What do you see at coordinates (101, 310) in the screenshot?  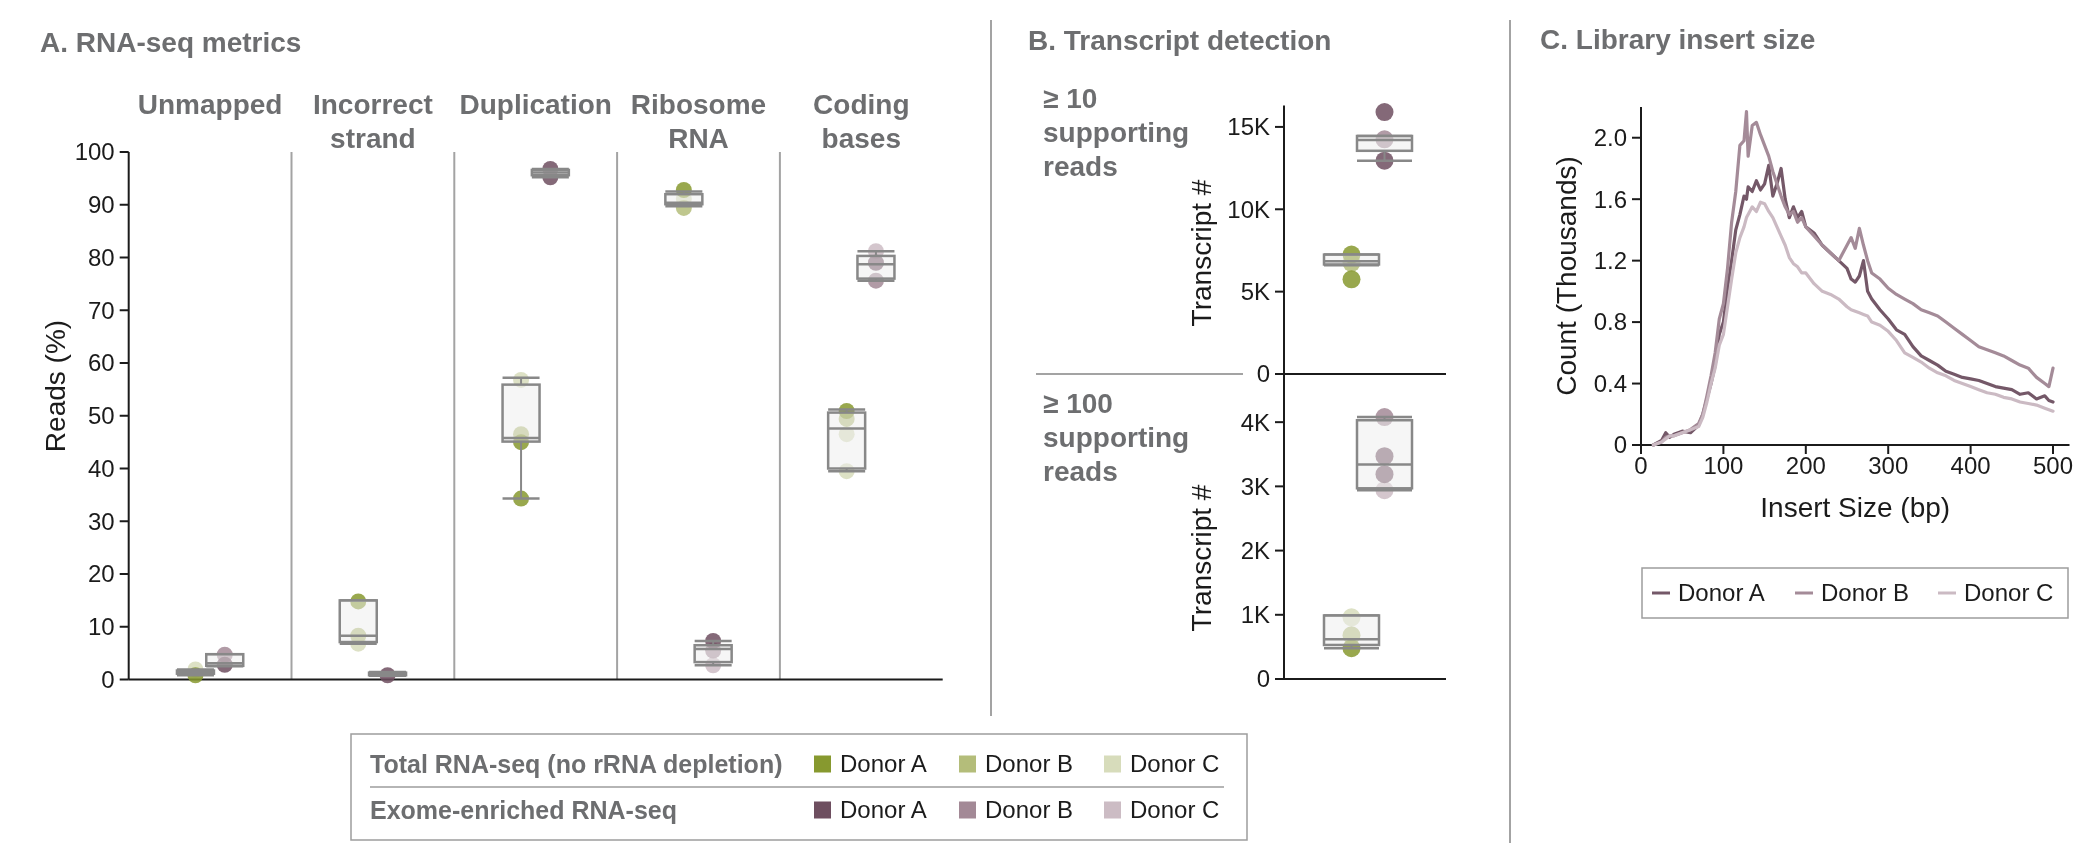 I see `y-tick-label: 70` at bounding box center [101, 310].